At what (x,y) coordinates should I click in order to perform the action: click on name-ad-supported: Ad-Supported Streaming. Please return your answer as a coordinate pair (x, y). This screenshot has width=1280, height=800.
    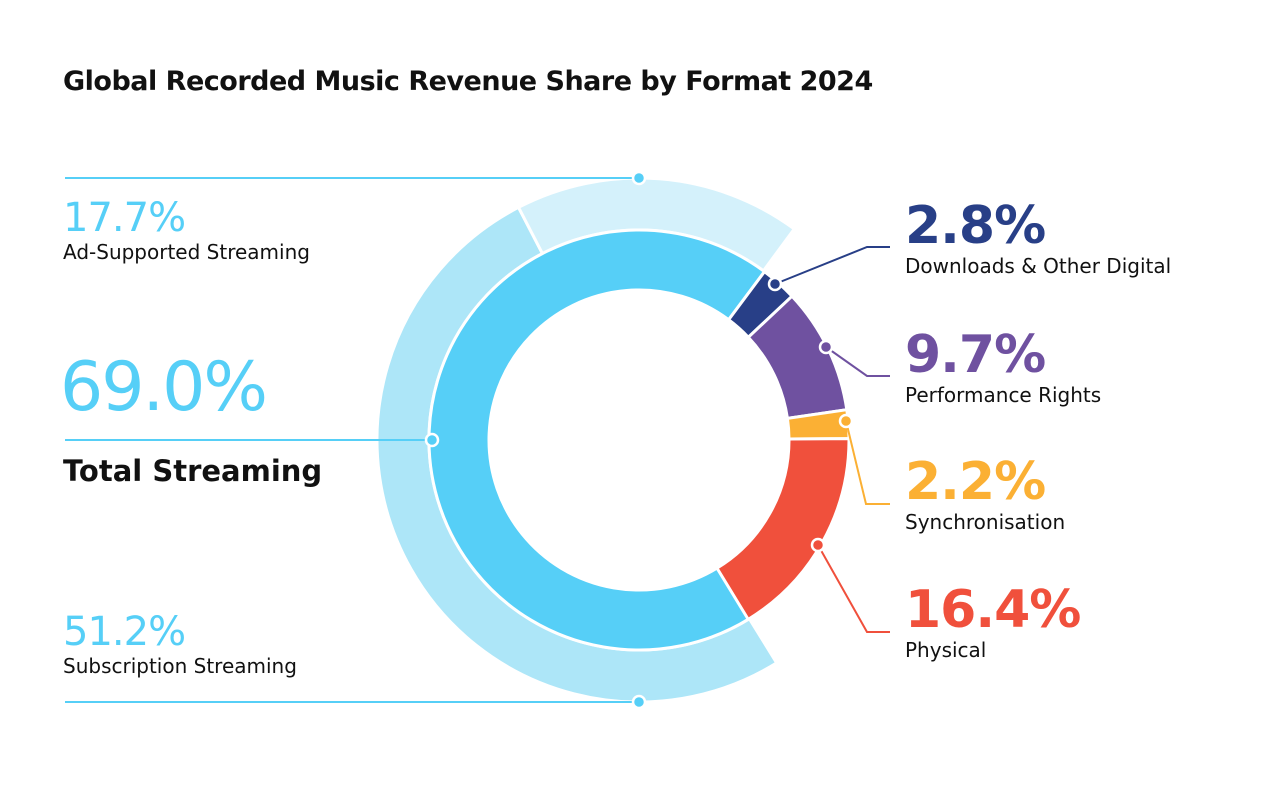
    Looking at the image, I should click on (186, 252).